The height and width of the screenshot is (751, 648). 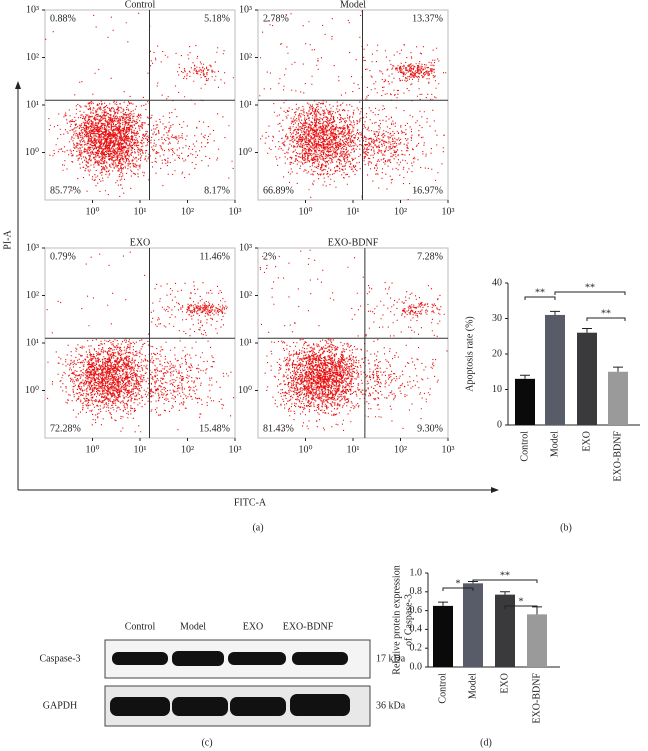 I want to click on size-label: 36 kDa, so click(x=391, y=705).